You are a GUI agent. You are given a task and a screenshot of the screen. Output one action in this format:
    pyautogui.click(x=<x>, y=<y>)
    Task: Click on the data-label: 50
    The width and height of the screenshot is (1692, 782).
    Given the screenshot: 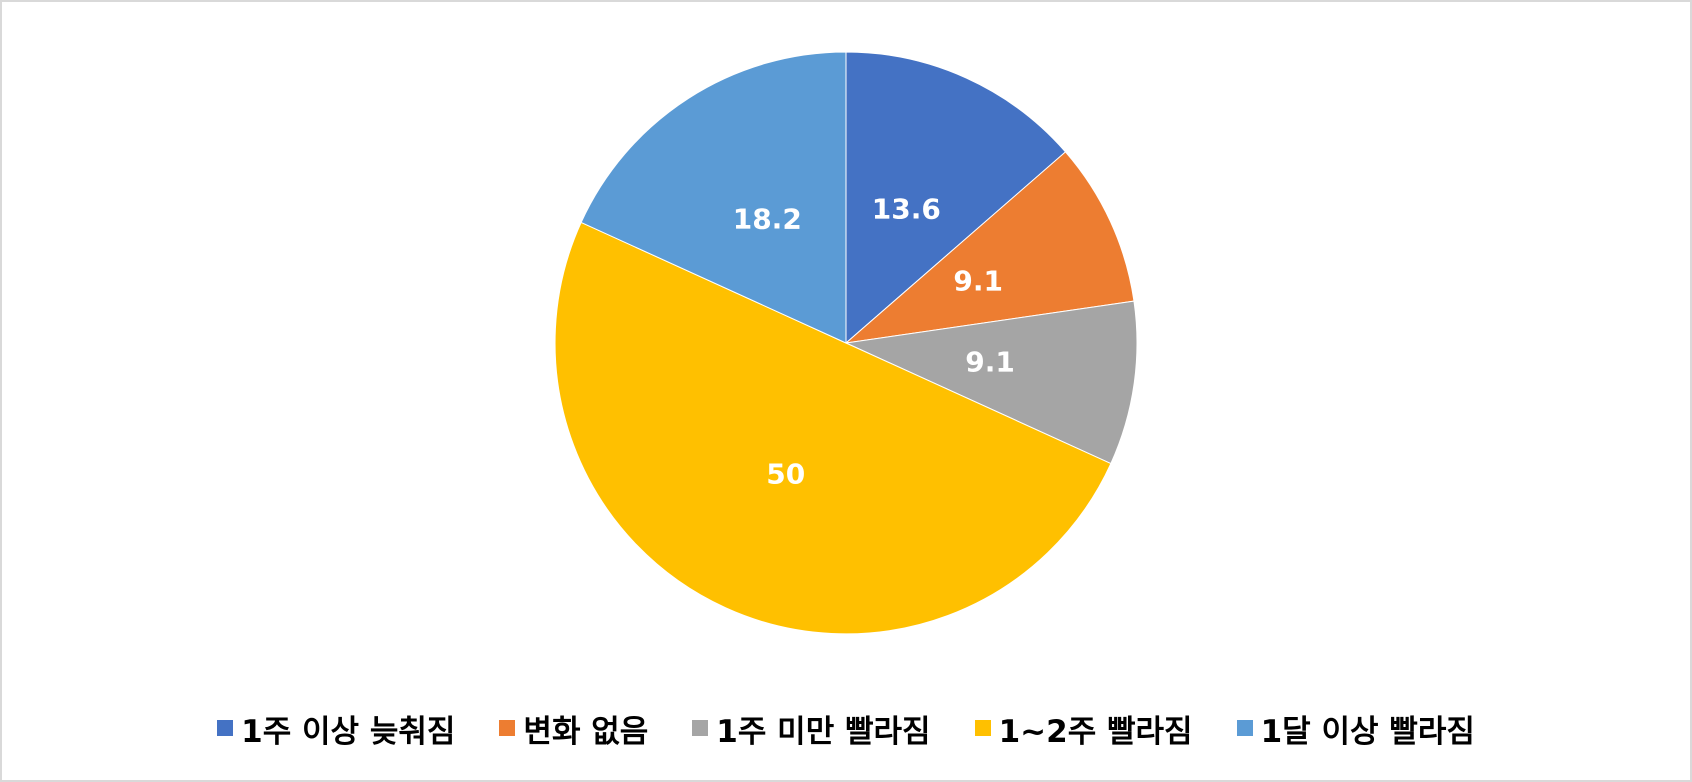 What is the action you would take?
    pyautogui.click(x=785, y=473)
    